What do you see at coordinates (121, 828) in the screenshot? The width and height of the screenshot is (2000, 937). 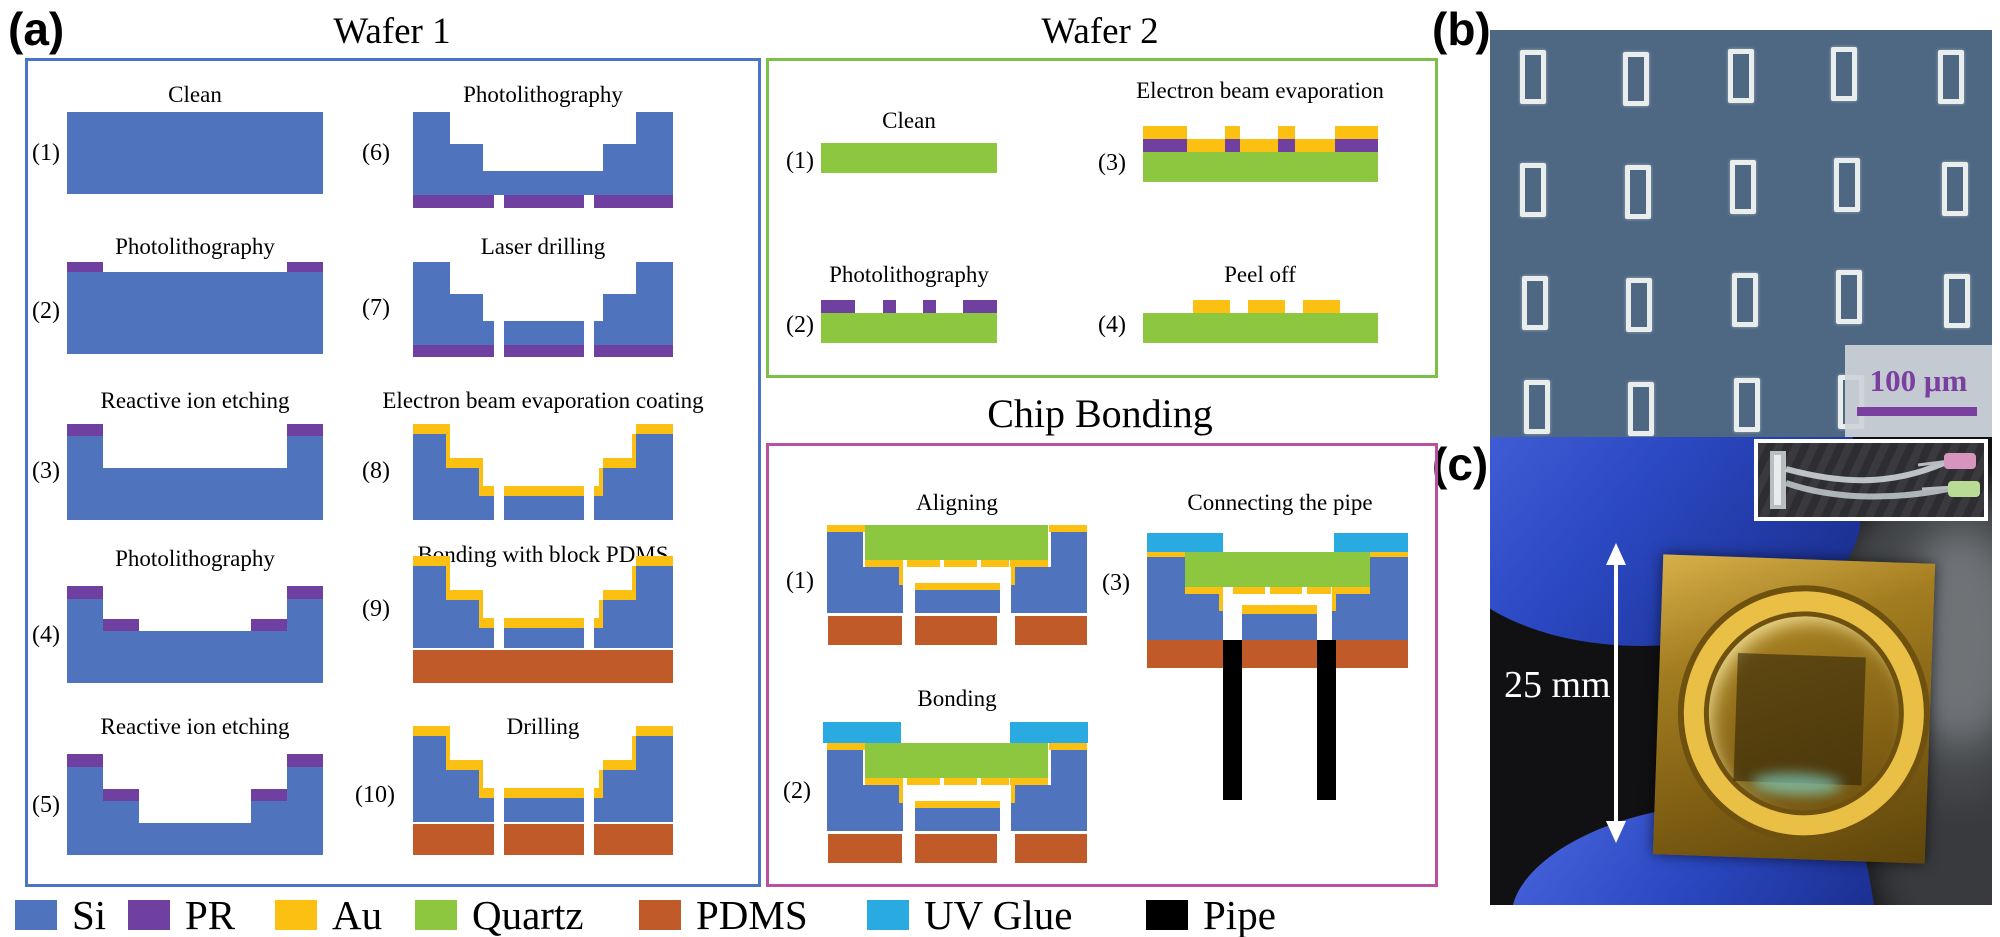 I see `si-shelf` at bounding box center [121, 828].